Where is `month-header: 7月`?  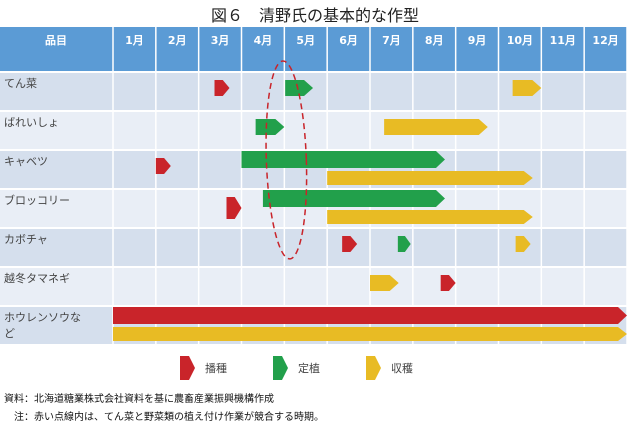
month-header: 7月 is located at coordinates (391, 40).